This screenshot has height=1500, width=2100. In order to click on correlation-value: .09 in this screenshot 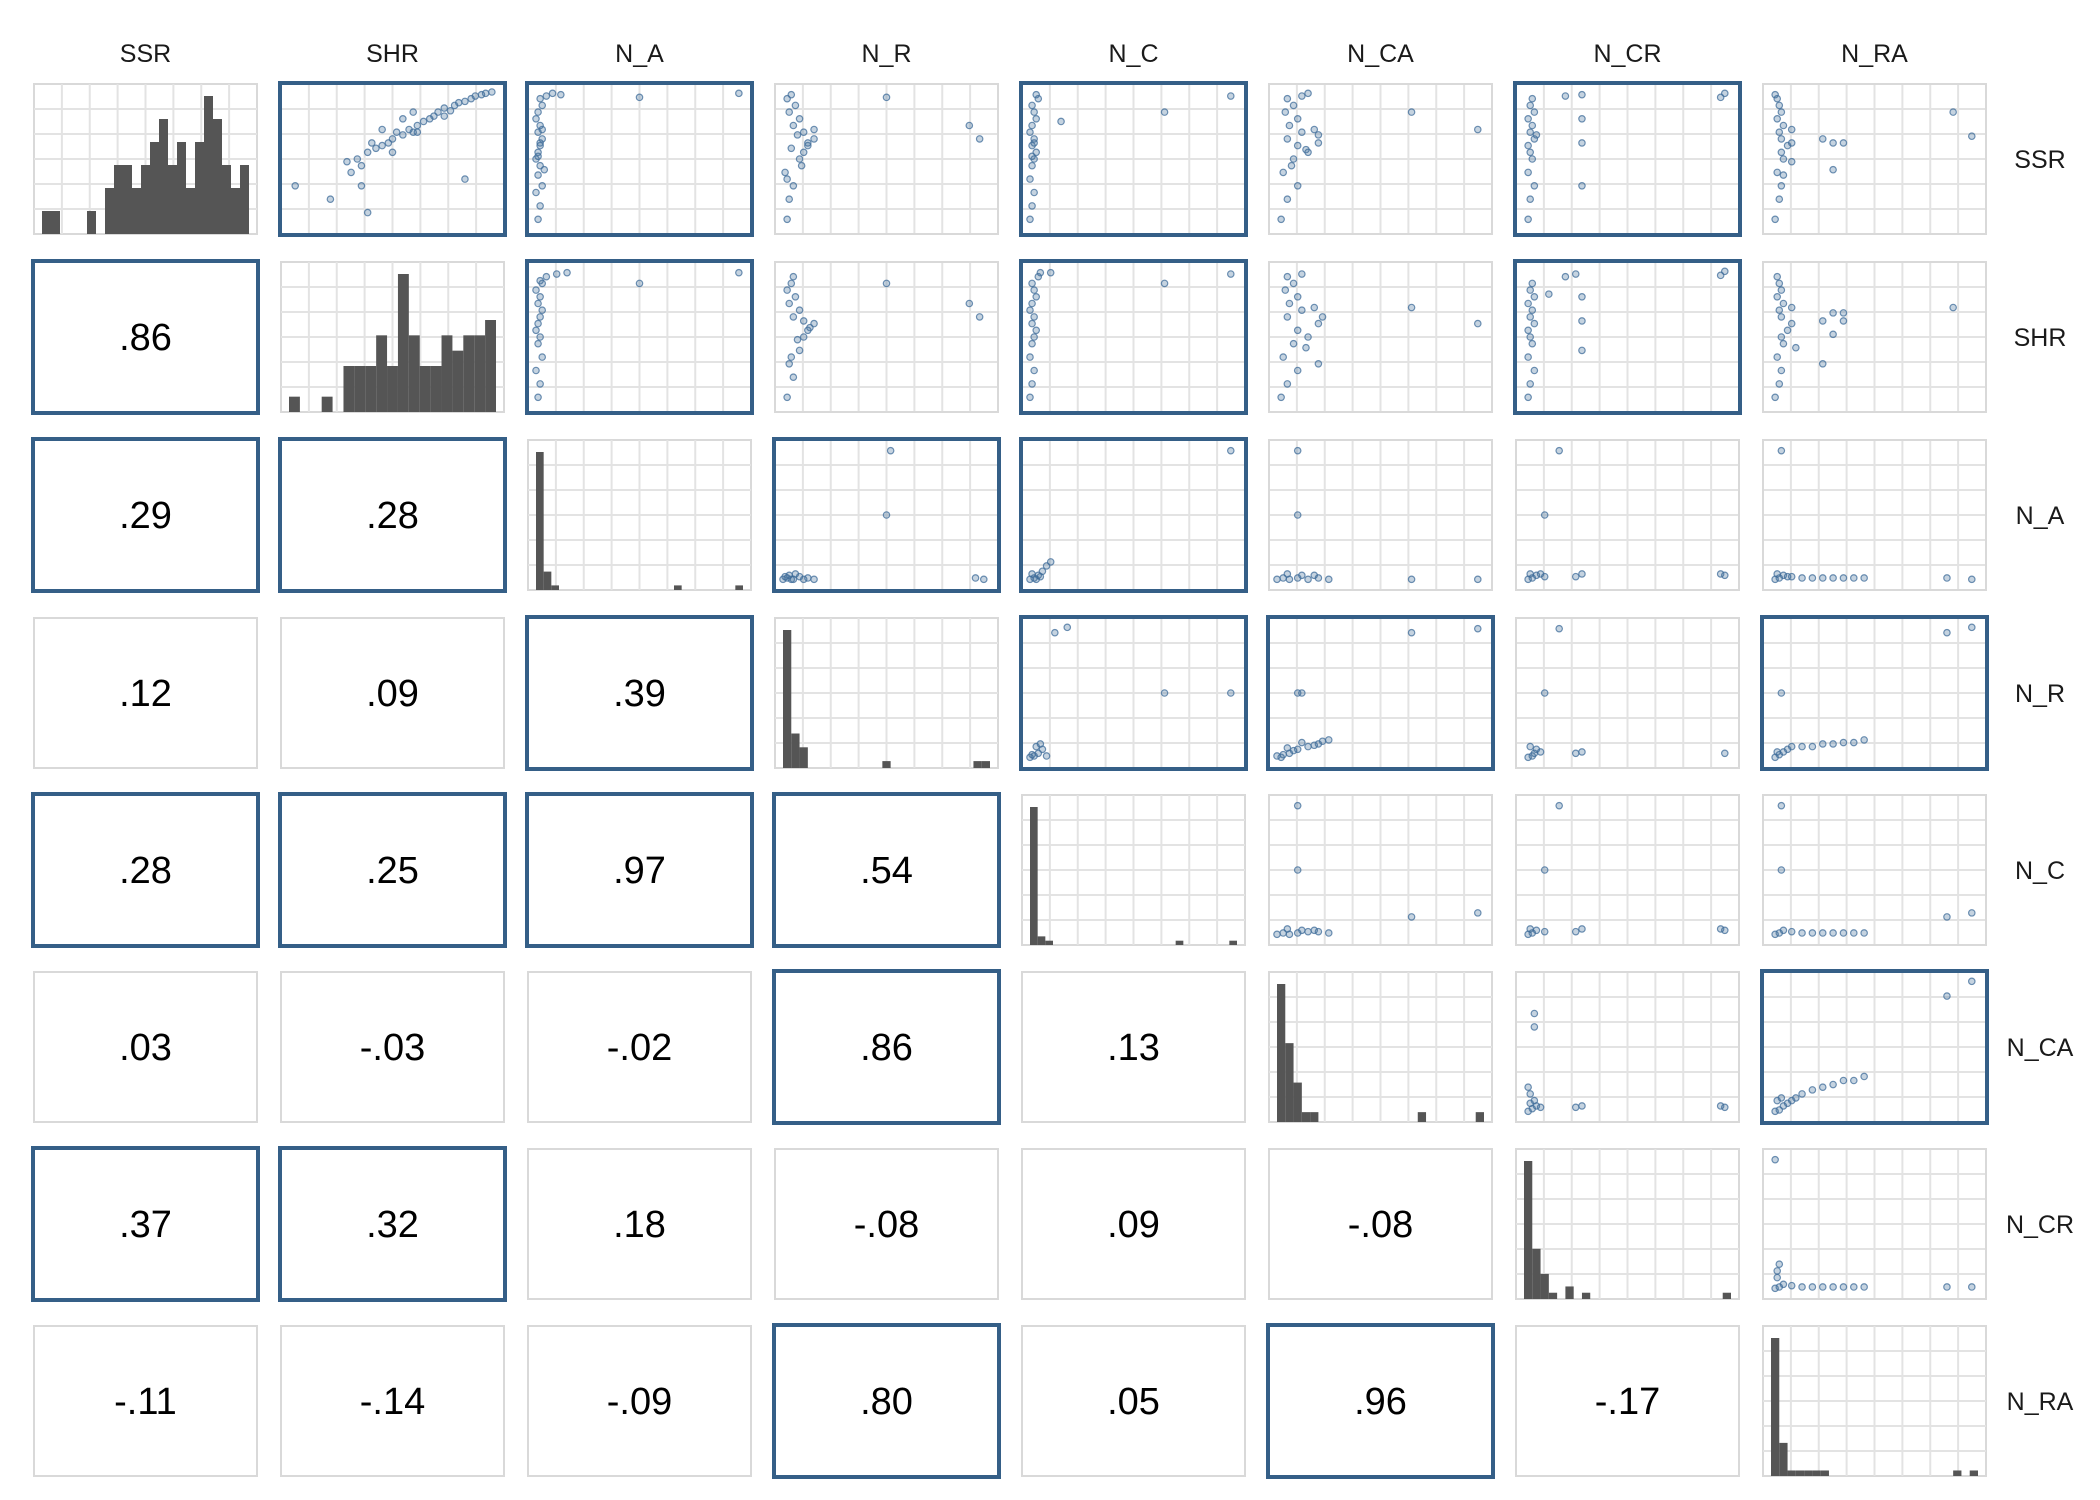, I will do `click(1133, 1225)`.